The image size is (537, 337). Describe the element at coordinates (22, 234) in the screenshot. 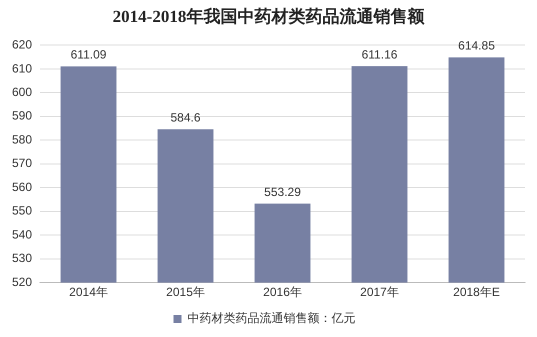

I see `y-tick-label: 540` at that location.